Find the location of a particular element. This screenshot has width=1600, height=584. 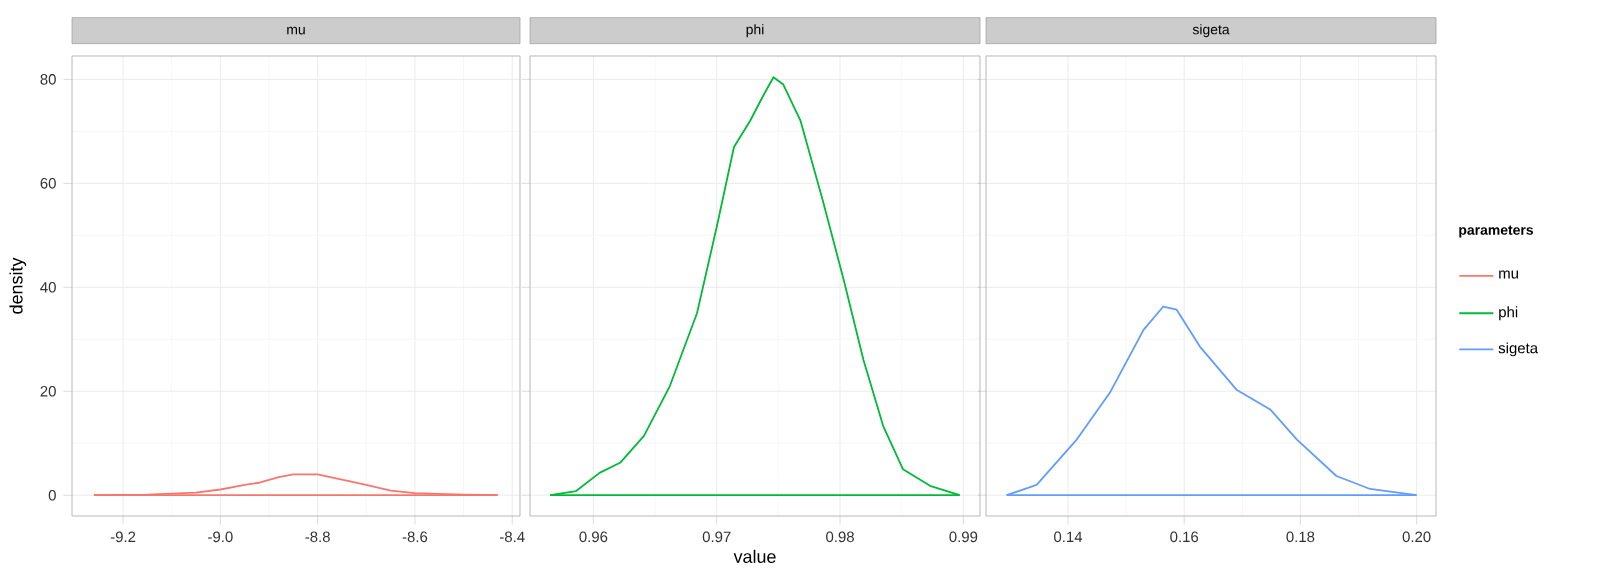

y-axis-title: density is located at coordinates (18, 285).